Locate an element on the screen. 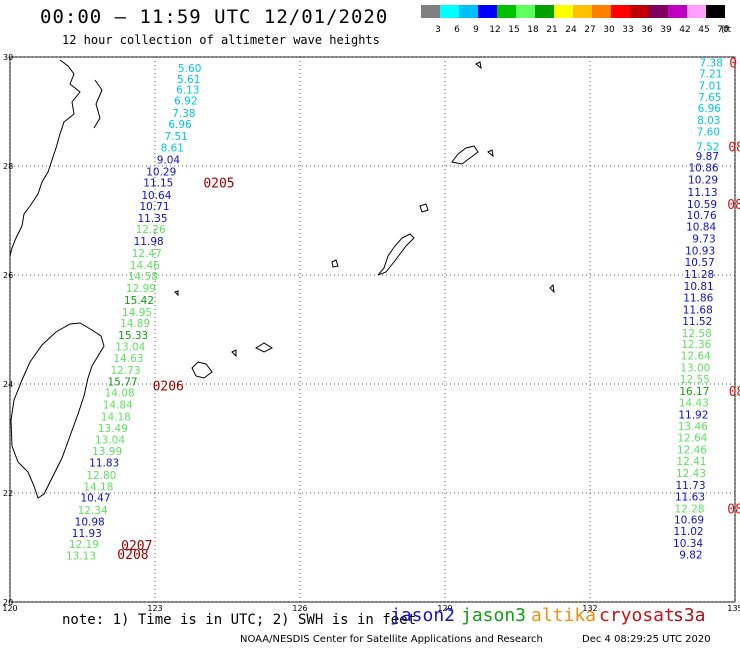  time-label: 0206 is located at coordinates (168, 387).